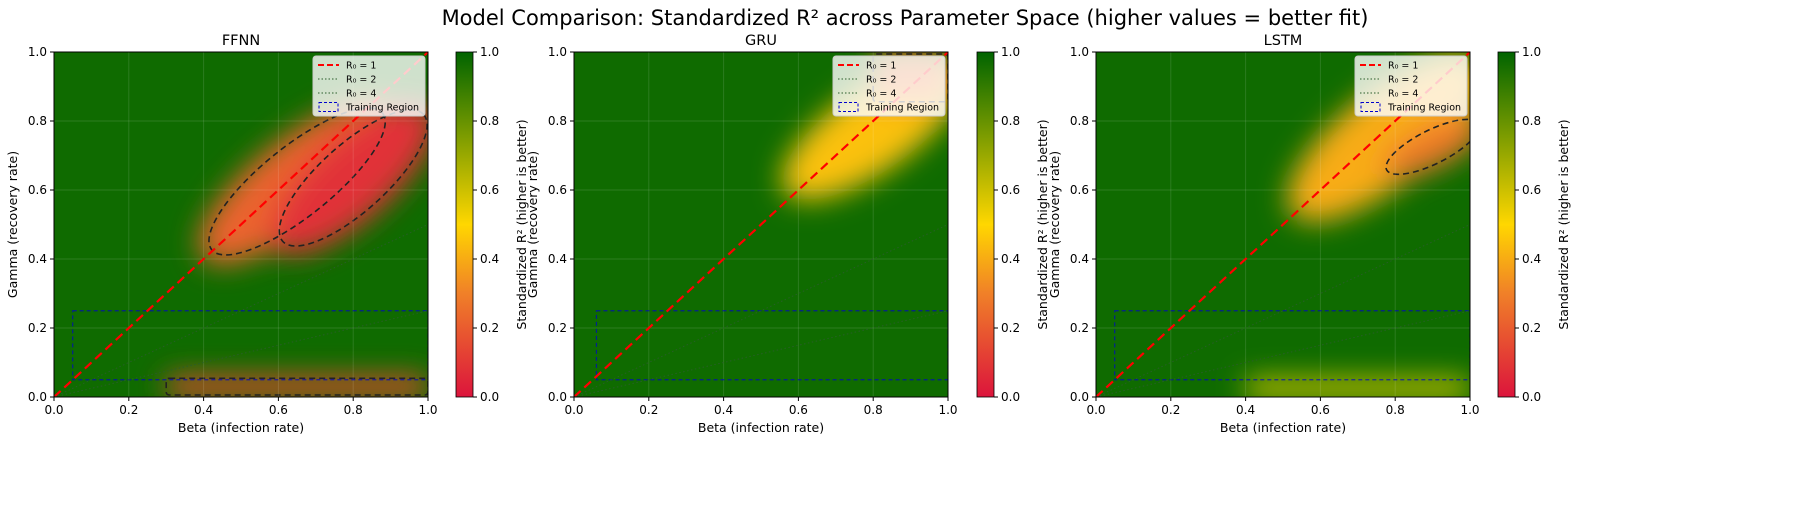 This screenshot has width=1810, height=511. Describe the element at coordinates (1283, 41) in the screenshot. I see `panel-title: LSTM` at that location.